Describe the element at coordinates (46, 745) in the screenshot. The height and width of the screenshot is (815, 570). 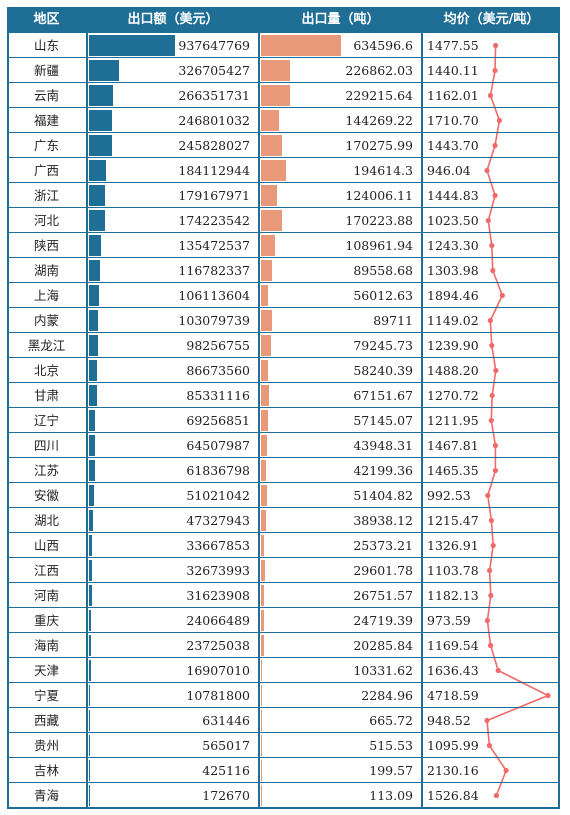
I see `region-cell: 贵州` at that location.